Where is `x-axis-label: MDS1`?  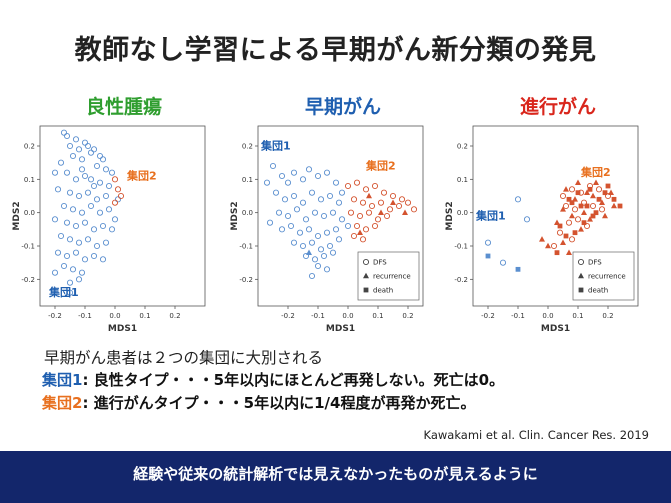
x-axis-label: MDS1 is located at coordinates (122, 329).